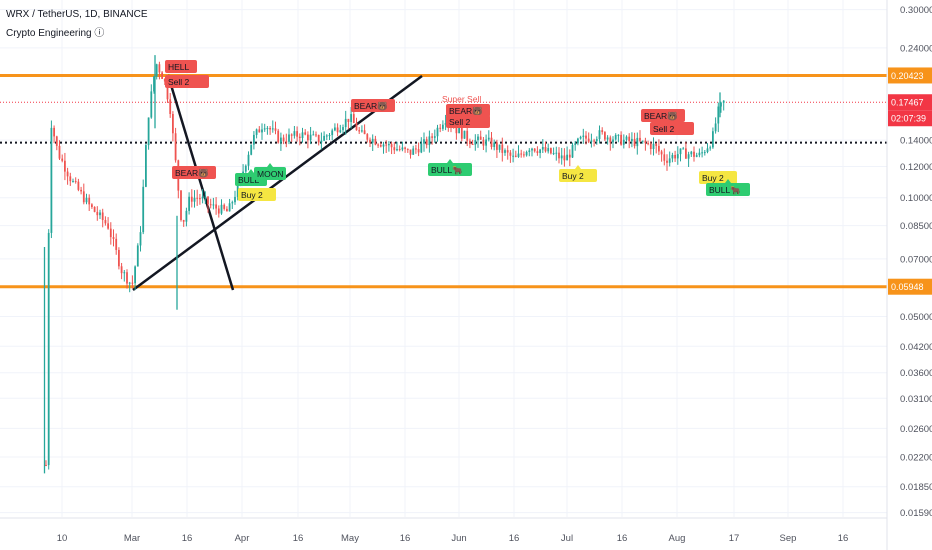 The width and height of the screenshot is (932, 550). Describe the element at coordinates (916, 513) in the screenshot. I see `y-tick-label: 0.01590` at that location.